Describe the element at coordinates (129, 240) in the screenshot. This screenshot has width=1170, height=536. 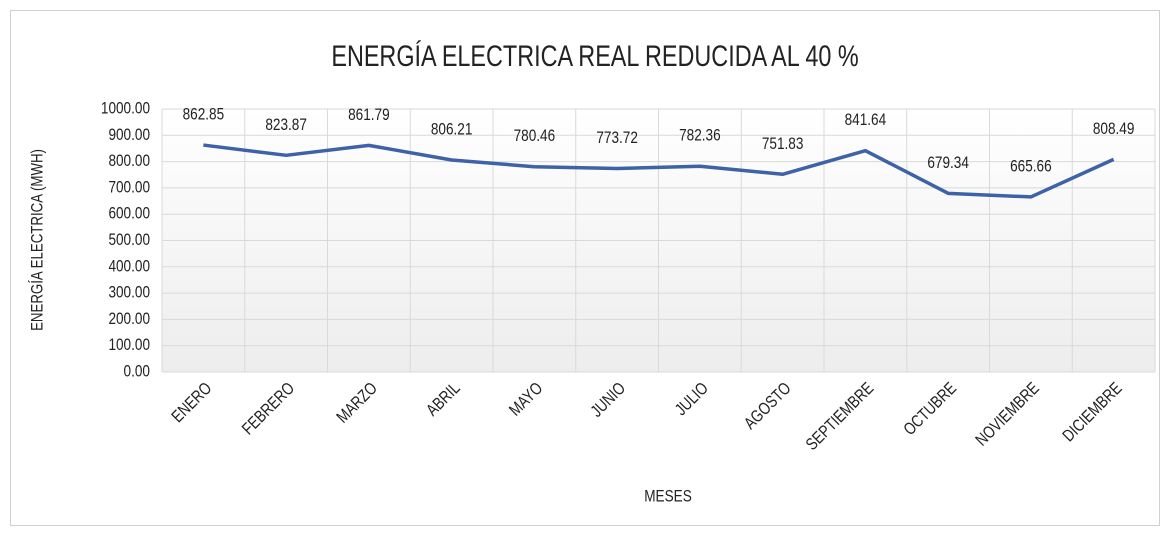
I see `y-tick-label: 500.00` at that location.